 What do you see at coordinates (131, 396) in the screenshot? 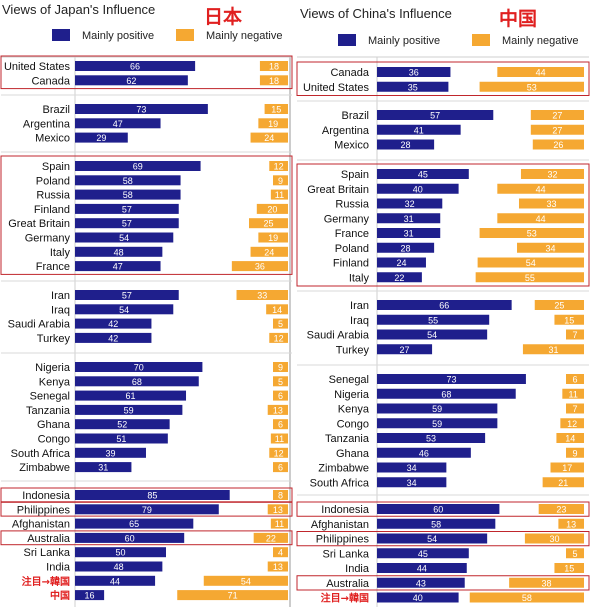
I see `japan-positive-value: 61` at bounding box center [131, 396].